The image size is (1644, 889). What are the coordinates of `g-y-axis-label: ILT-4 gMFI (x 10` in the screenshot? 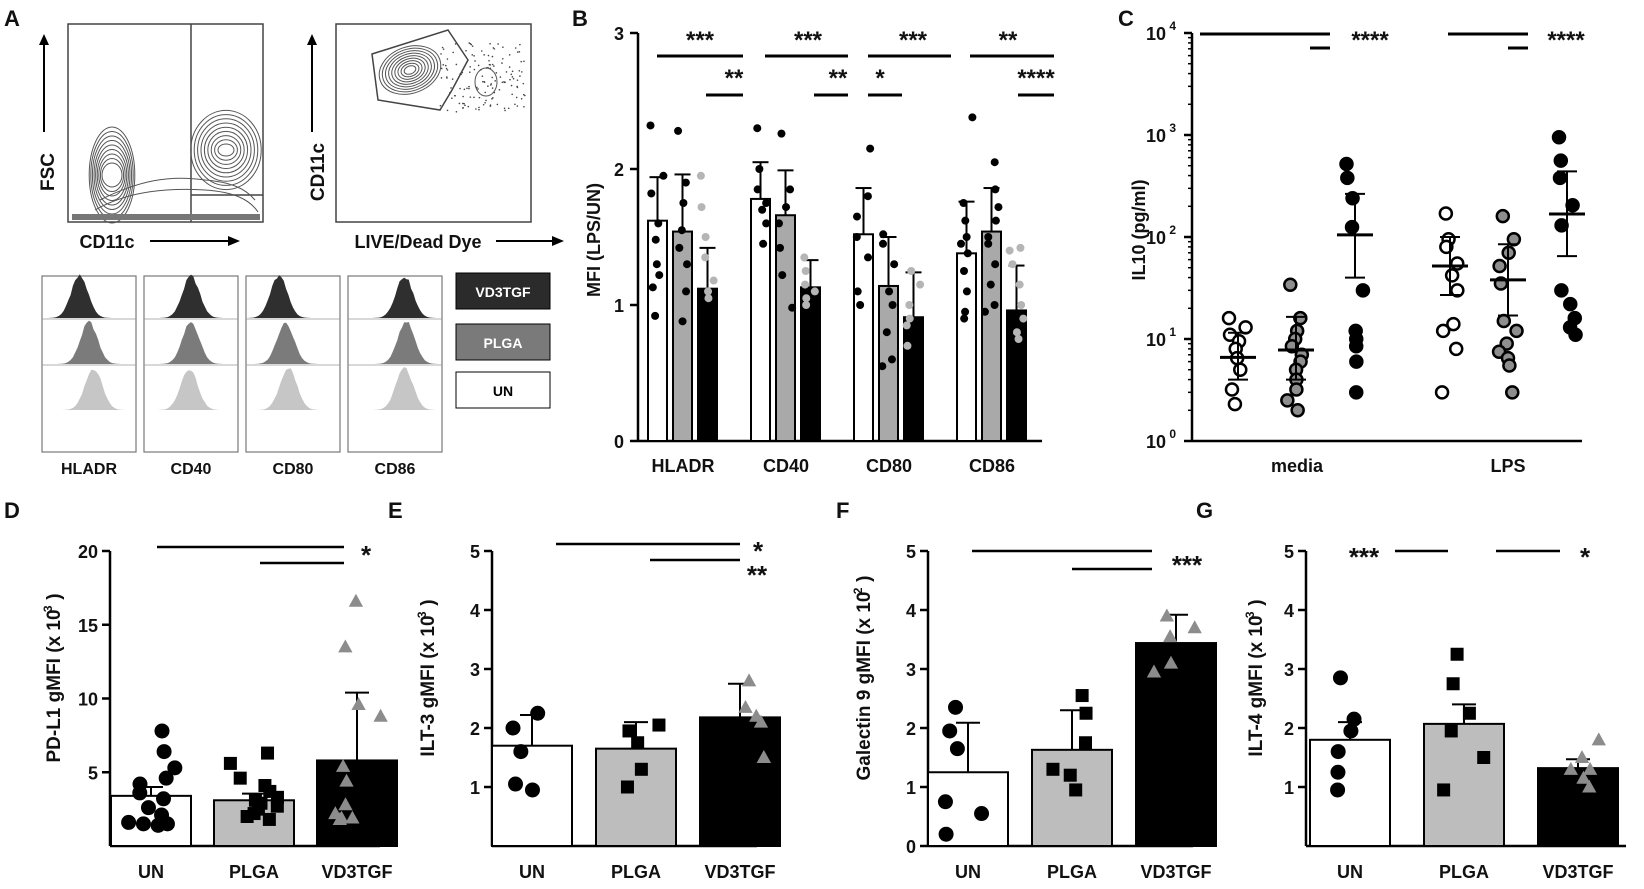 It's located at (1256, 685).